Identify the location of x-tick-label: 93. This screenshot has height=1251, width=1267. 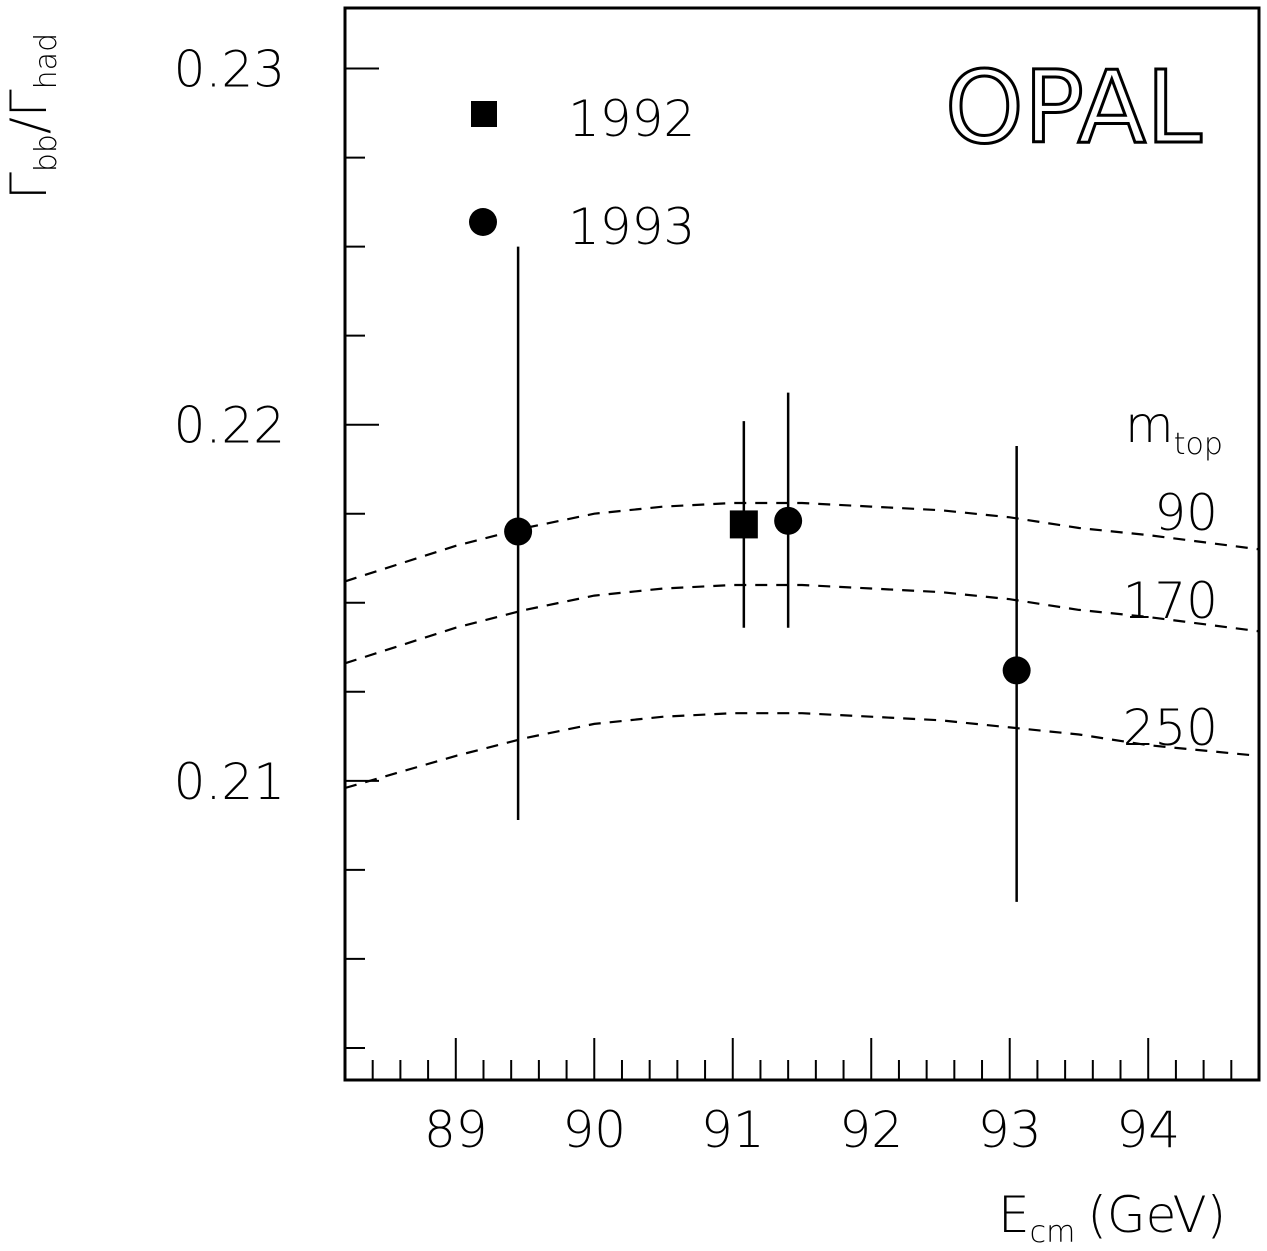
(1010, 1130).